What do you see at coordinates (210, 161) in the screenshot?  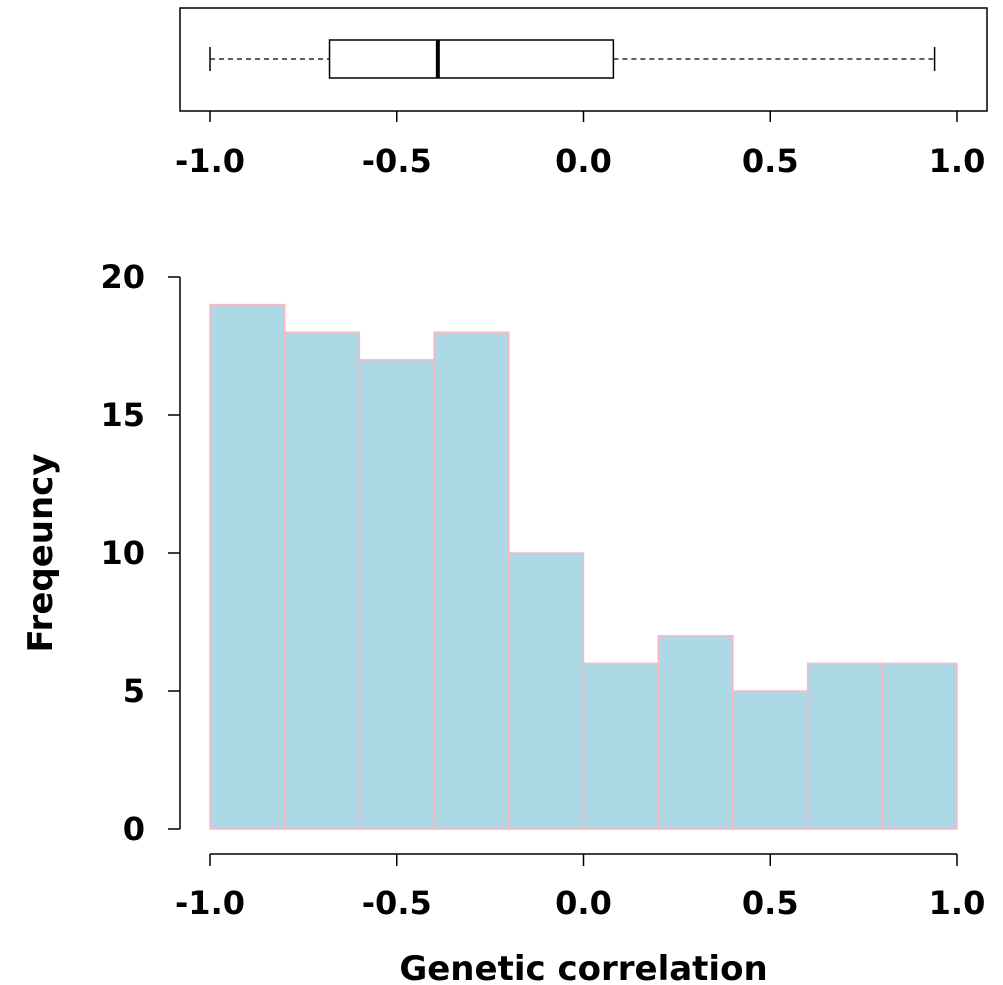 I see `boxplot-x-tick-label: -1.0` at bounding box center [210, 161].